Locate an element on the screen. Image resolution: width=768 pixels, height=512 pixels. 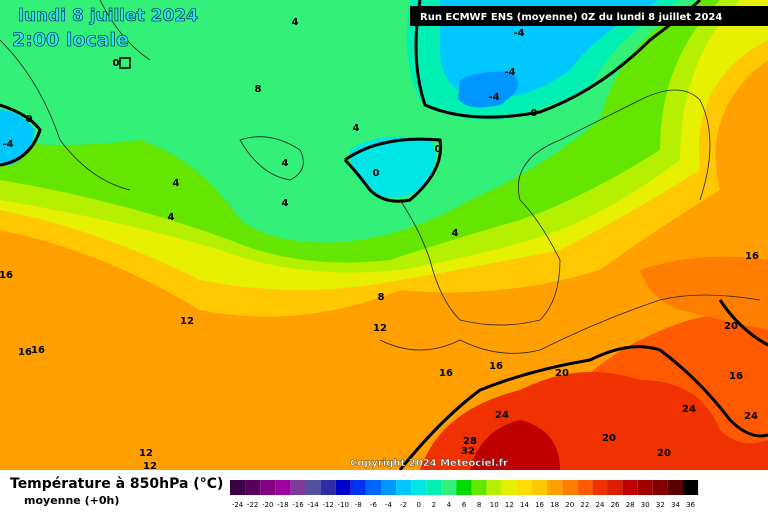
contour-label: 28 is located at coordinates (470, 441).